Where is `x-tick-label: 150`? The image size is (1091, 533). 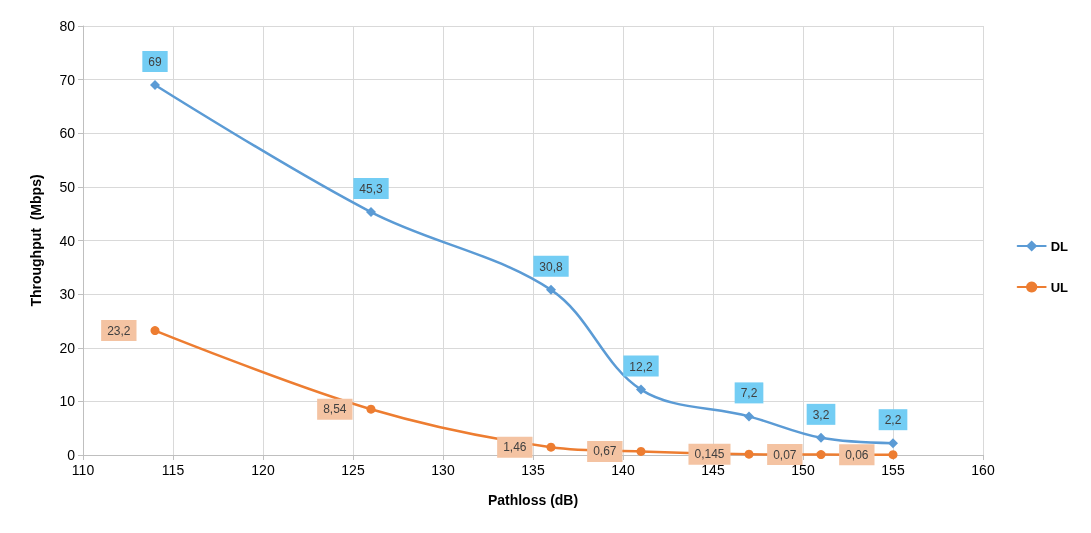 x-tick-label: 150 is located at coordinates (803, 470).